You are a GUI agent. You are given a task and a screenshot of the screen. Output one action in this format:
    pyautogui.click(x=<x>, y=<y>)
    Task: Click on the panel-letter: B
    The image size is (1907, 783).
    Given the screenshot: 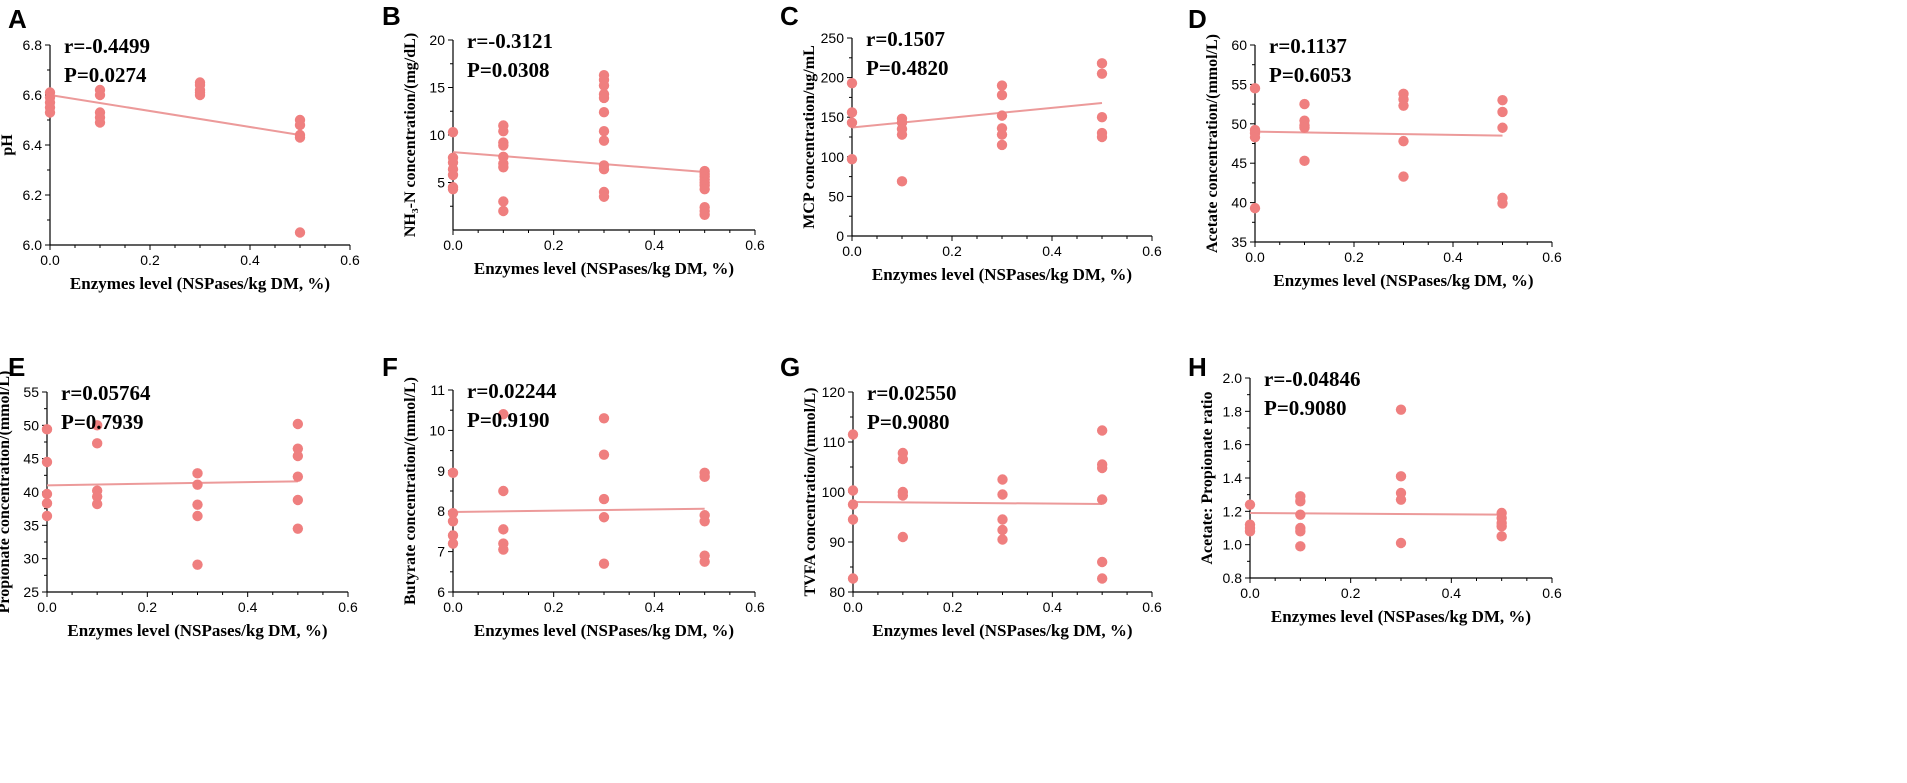 What is the action you would take?
    pyautogui.click(x=391, y=16)
    